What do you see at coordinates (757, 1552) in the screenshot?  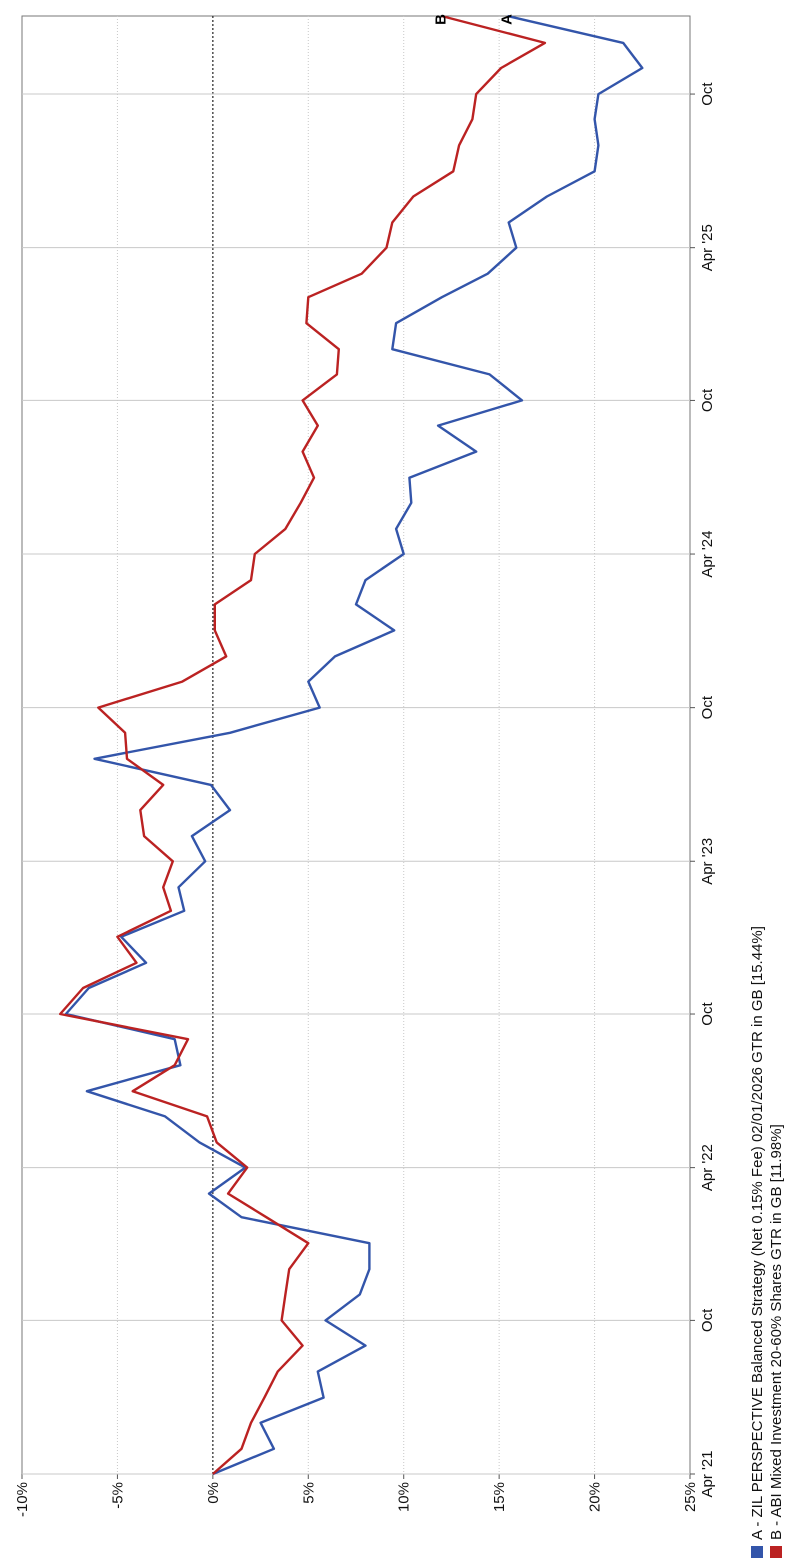 I see `legend-swatch-a` at bounding box center [757, 1552].